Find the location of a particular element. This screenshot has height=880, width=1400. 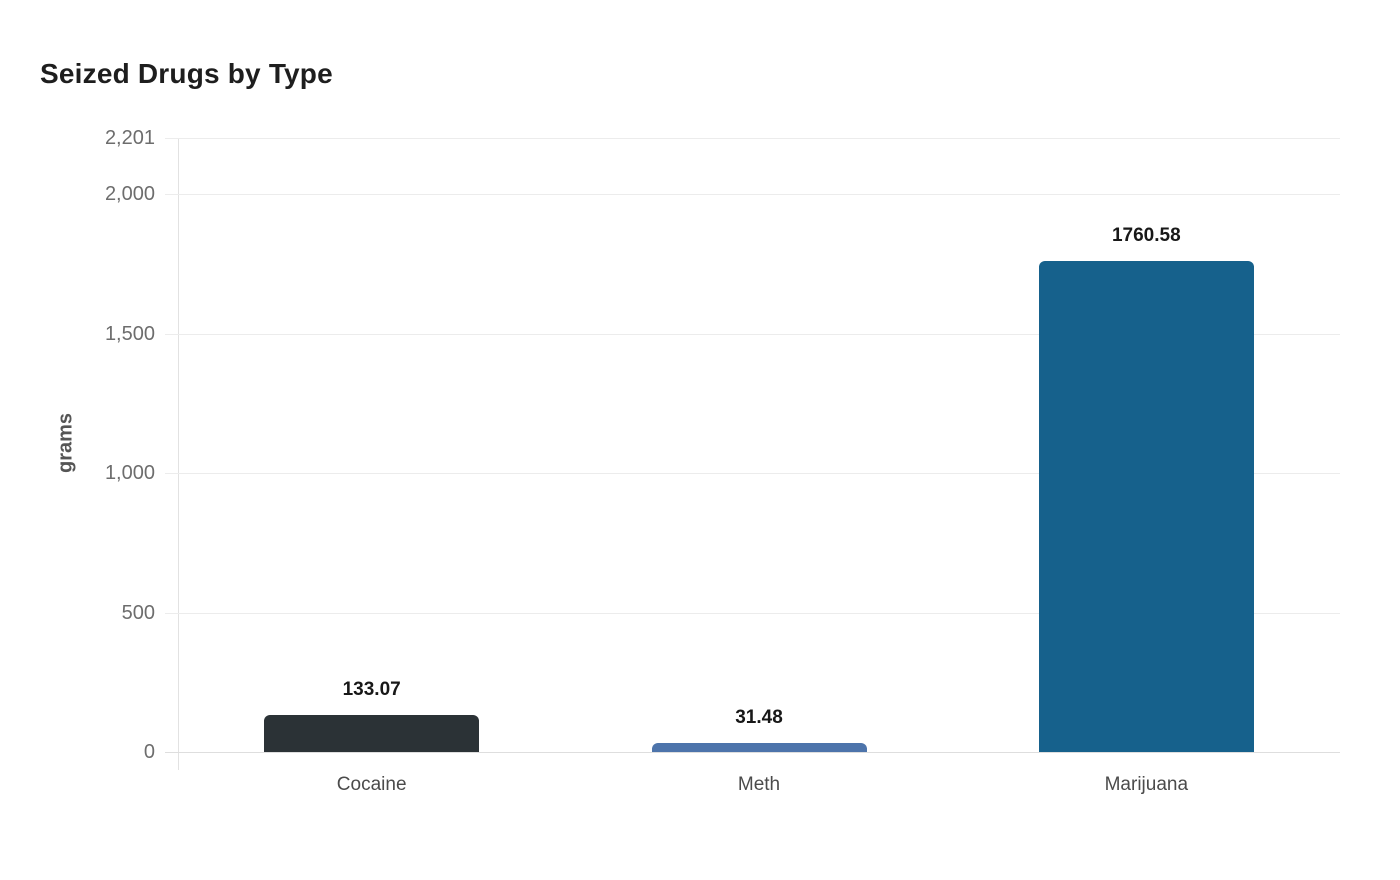

y-tick-label: 2,201 is located at coordinates (129, 138).